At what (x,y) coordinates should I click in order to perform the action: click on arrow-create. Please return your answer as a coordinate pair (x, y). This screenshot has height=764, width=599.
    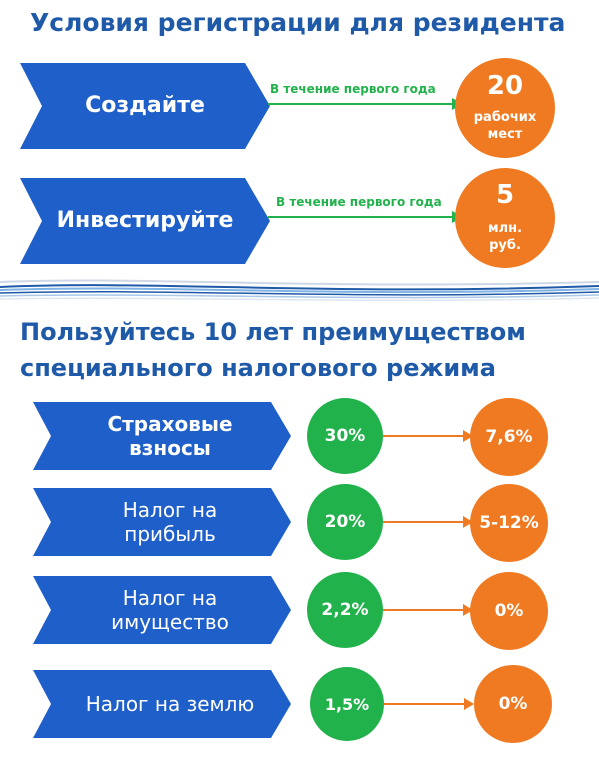
    Looking at the image, I should click on (365, 104).